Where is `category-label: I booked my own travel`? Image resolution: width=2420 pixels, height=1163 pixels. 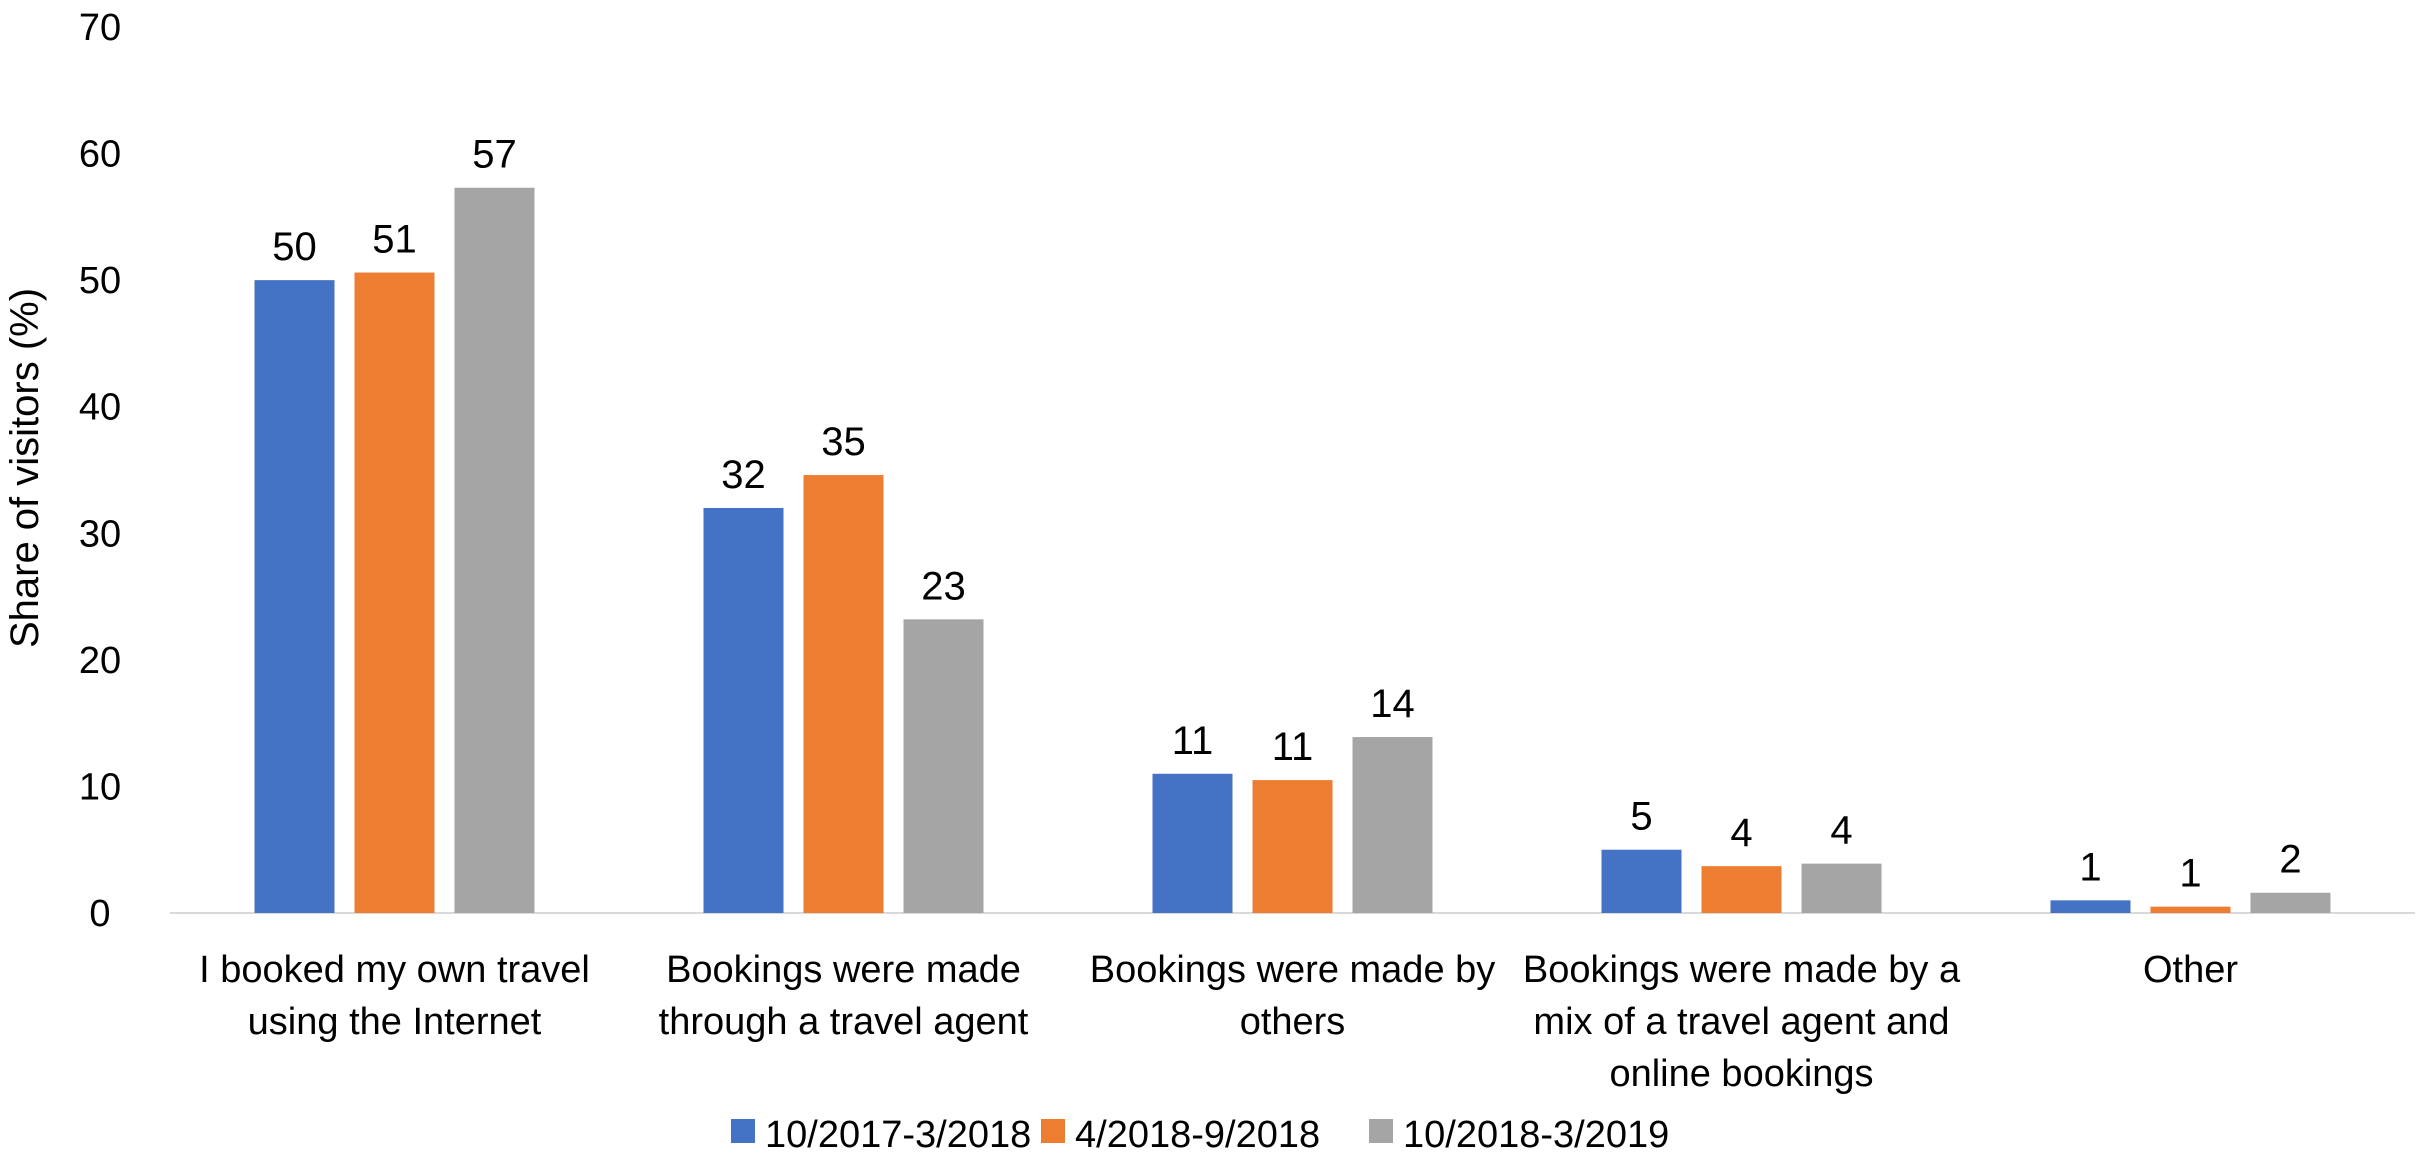 category-label: I booked my own travel is located at coordinates (394, 970).